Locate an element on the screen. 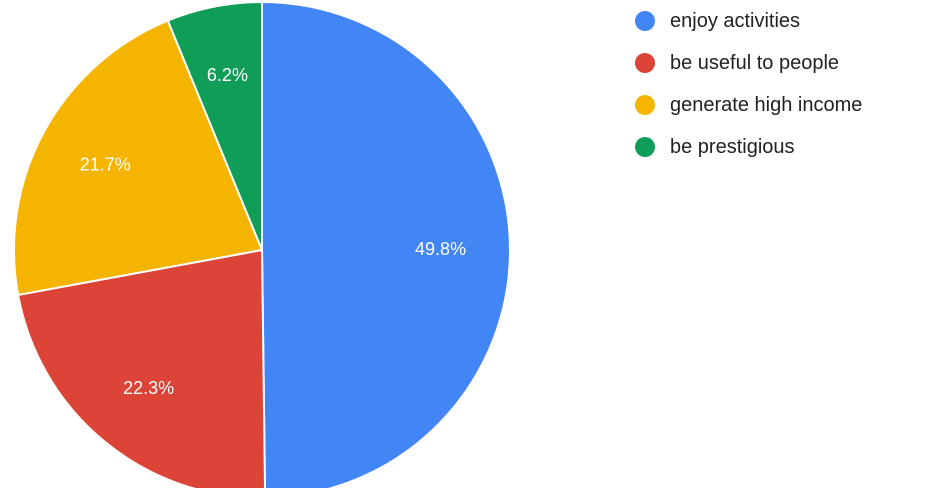  pie-slice-be-useful-to-people is located at coordinates (141, 368).